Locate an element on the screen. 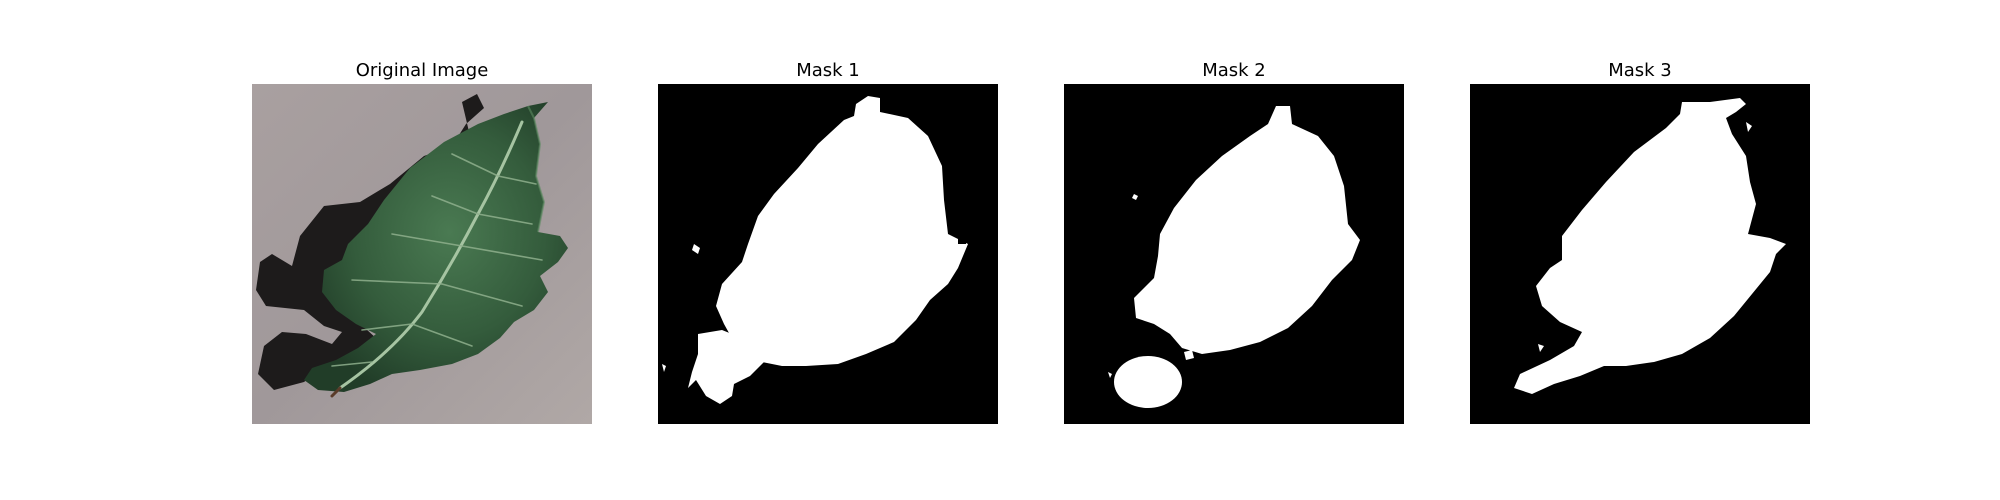 Image resolution: width=2000 pixels, height=500 pixels. panel-title: Mask 2 is located at coordinates (1234, 70).